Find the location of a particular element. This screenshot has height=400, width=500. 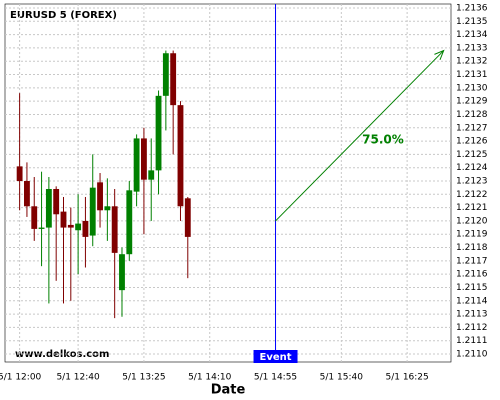

x-tick-label: 5/1 15:40 is located at coordinates (342, 378).